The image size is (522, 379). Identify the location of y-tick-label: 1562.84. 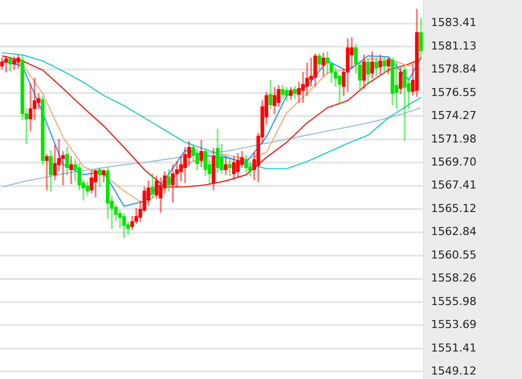
(453, 231).